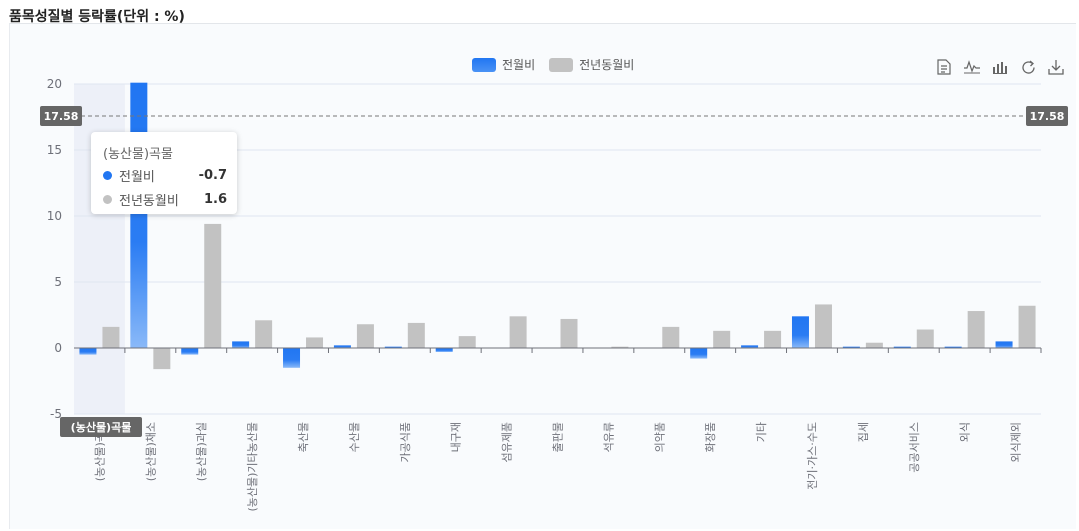 The height and width of the screenshot is (531, 1079). I want to click on x-tick-label: (농산물)채소, so click(150, 451).